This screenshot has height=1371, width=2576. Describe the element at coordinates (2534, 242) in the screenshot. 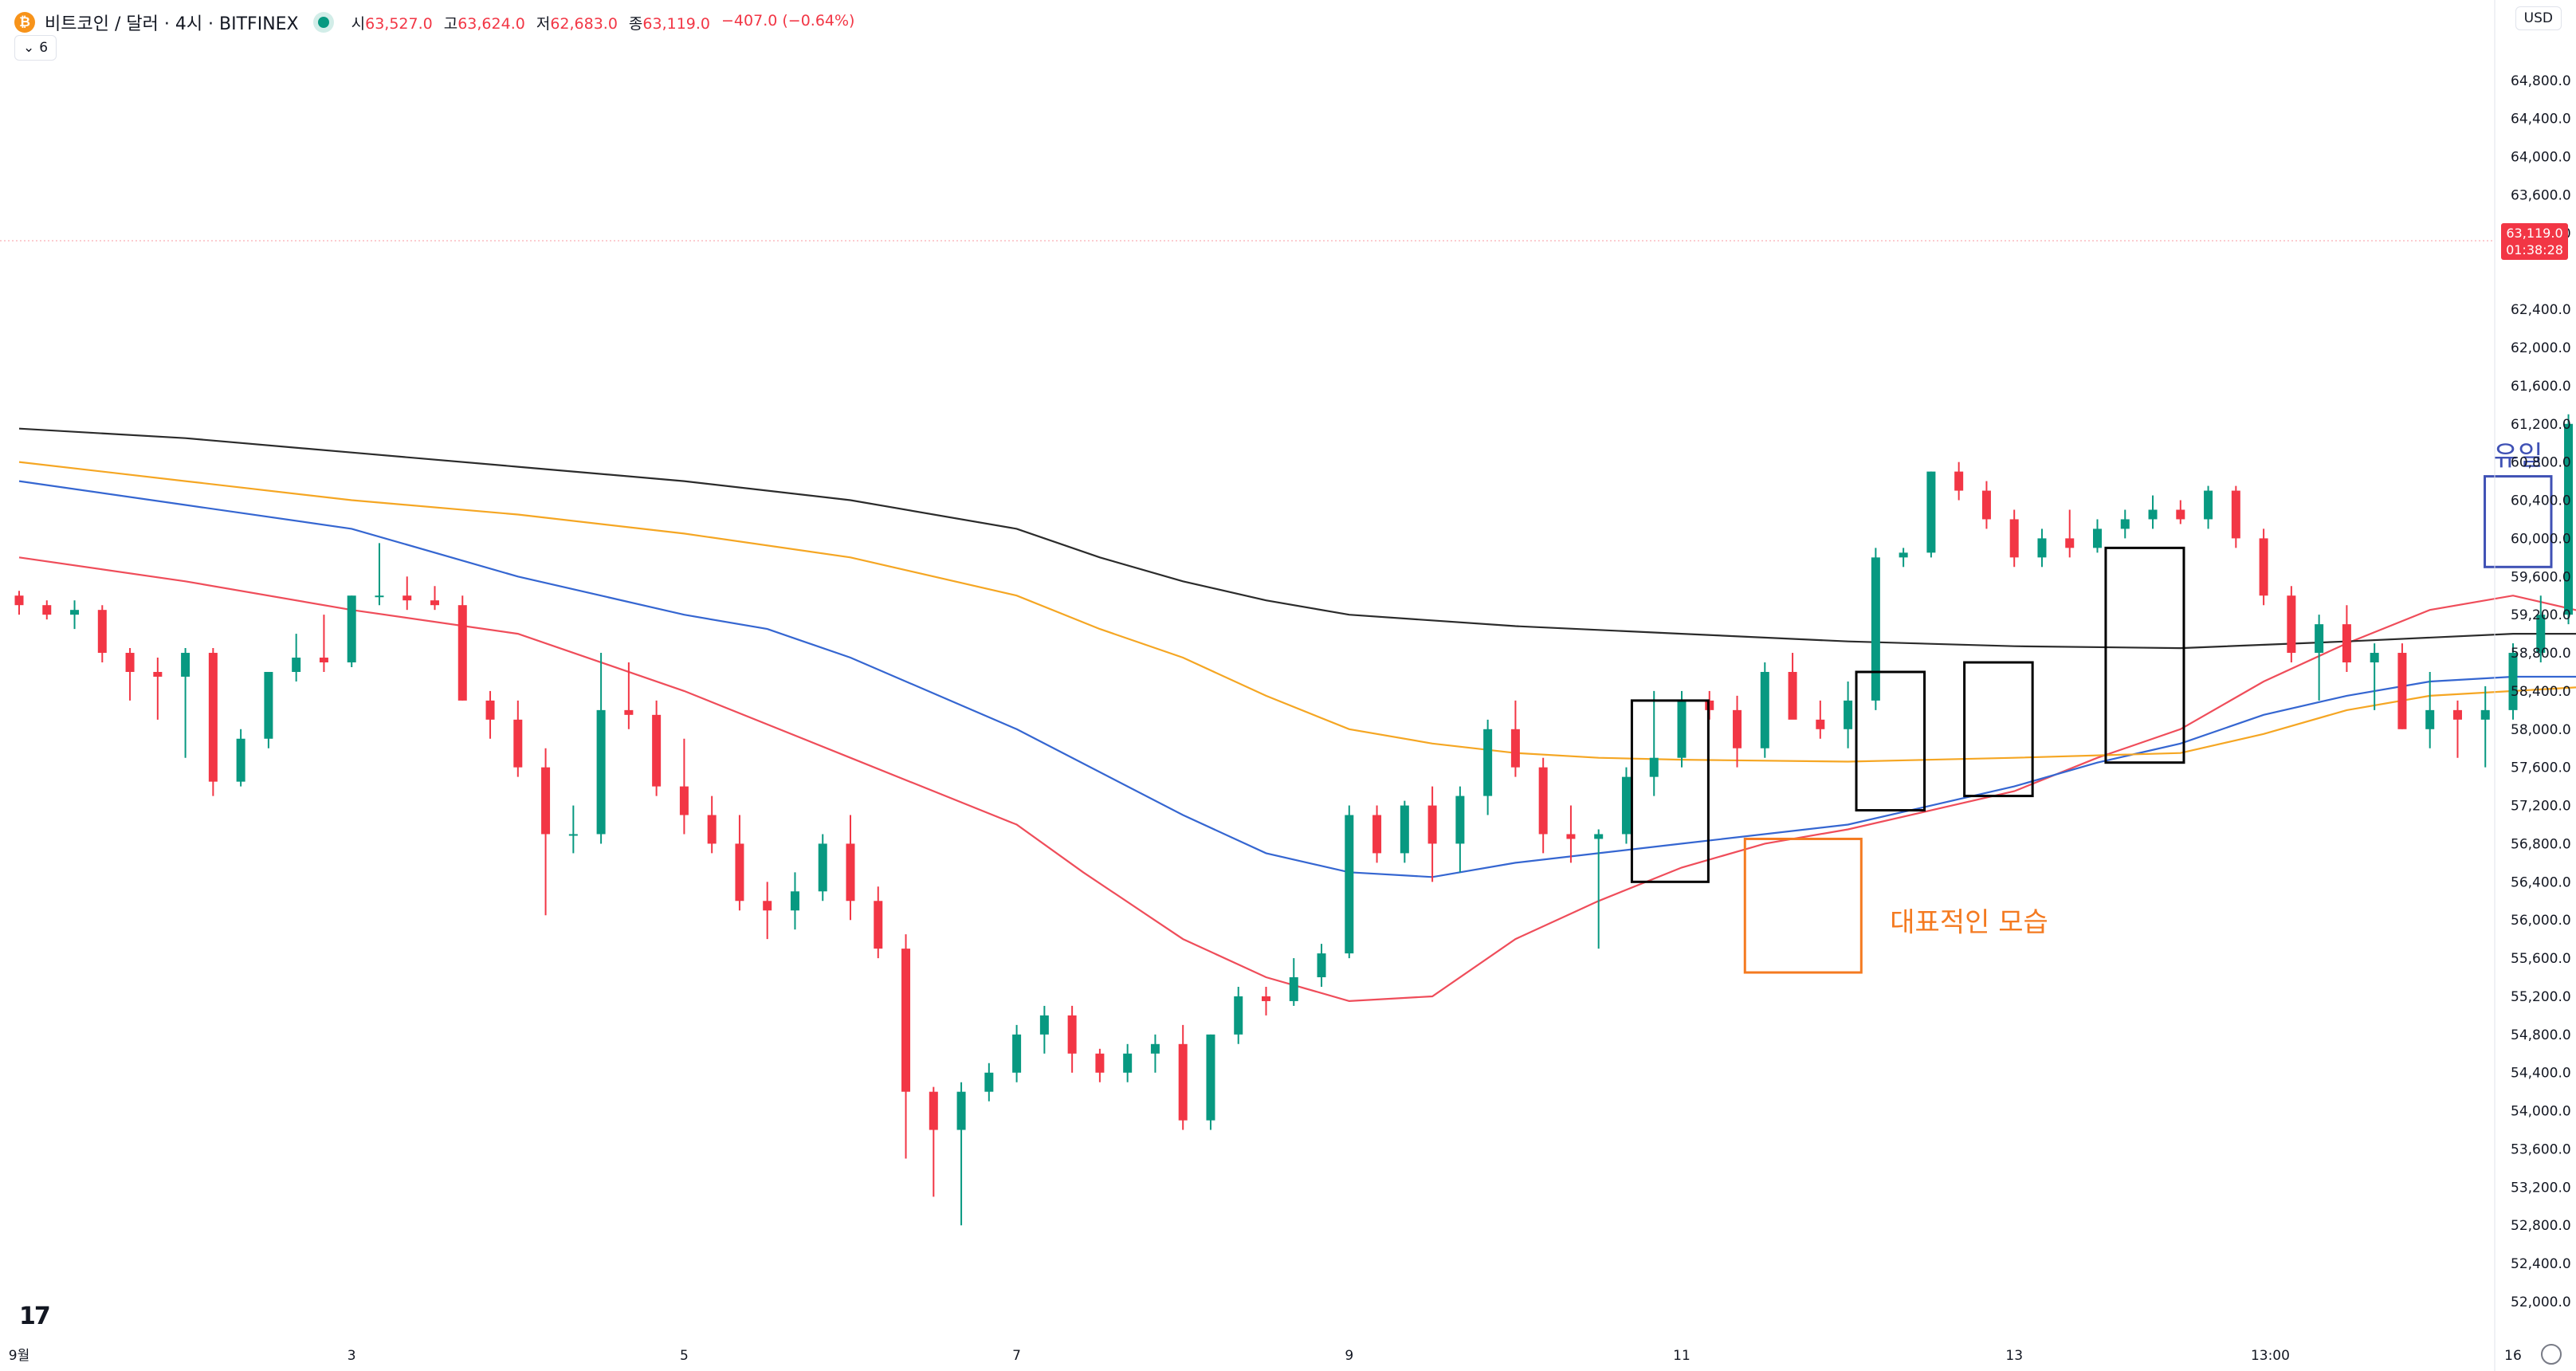

I see `current-price-badge` at that location.